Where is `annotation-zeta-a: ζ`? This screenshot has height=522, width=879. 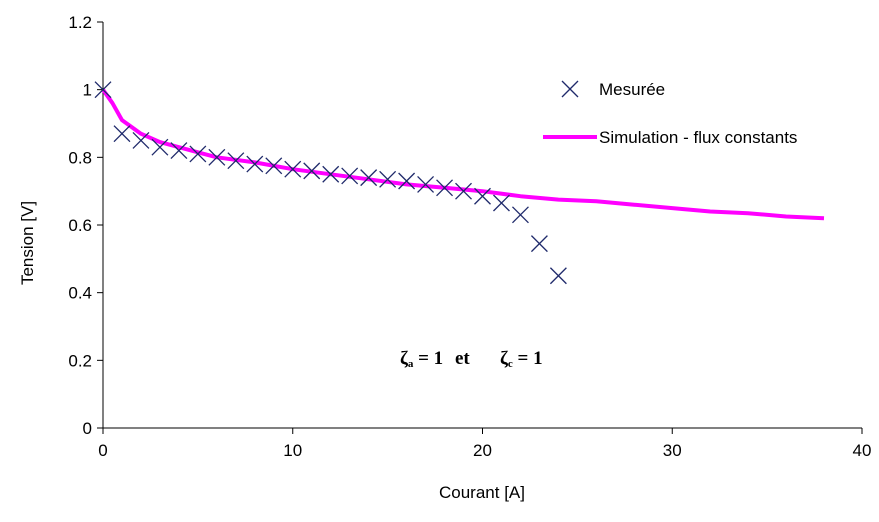
annotation-zeta-a: ζ is located at coordinates (404, 358).